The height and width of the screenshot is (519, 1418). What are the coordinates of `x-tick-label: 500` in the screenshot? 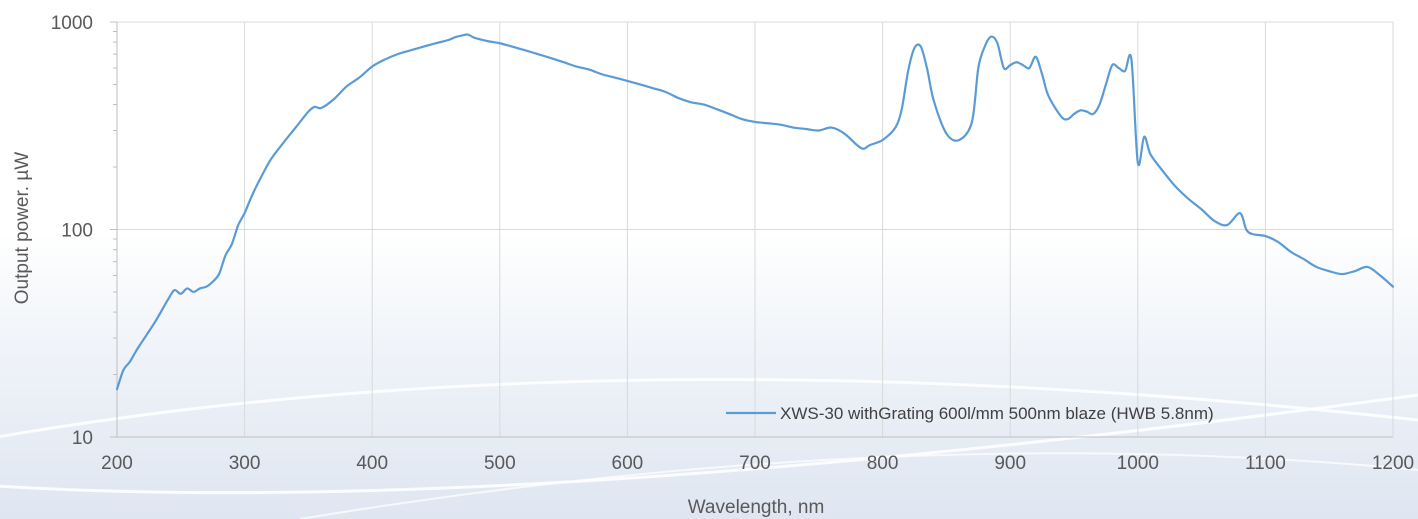 It's located at (500, 463).